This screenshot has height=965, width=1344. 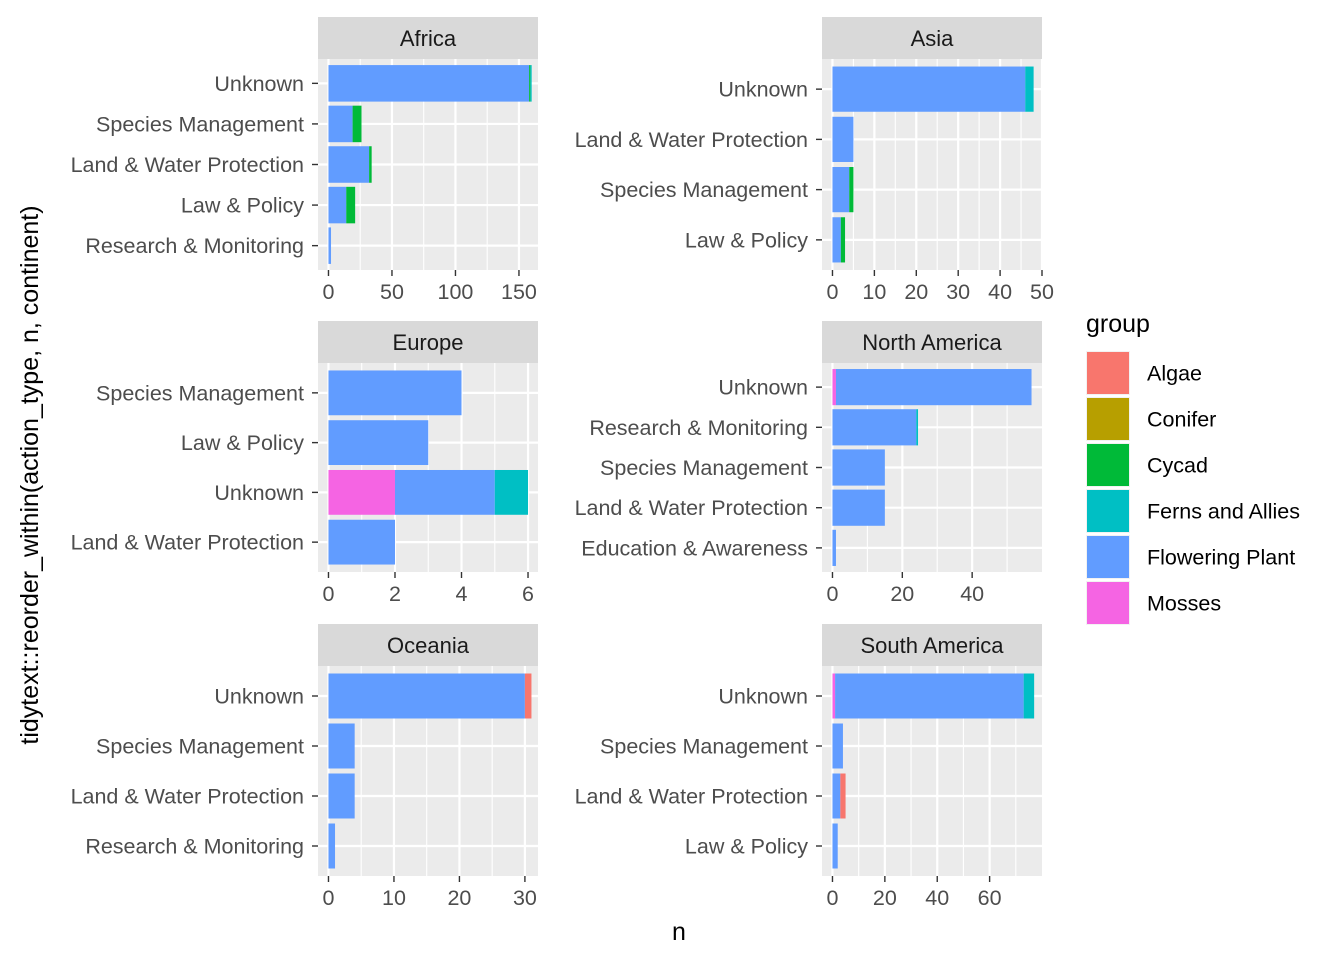 I want to click on bar-segment-unknown-algae, so click(x=528, y=696).